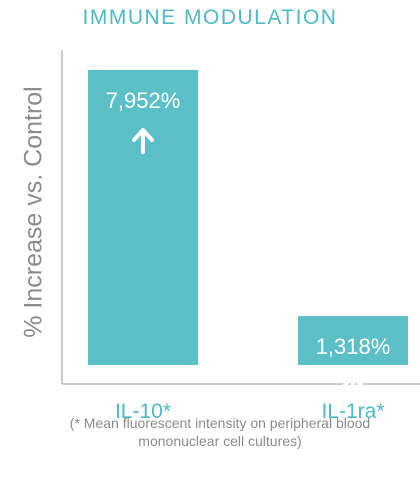 The height and width of the screenshot is (481, 420). Describe the element at coordinates (210, 17) in the screenshot. I see `chart-title: IMMUNE MODULATION` at that location.